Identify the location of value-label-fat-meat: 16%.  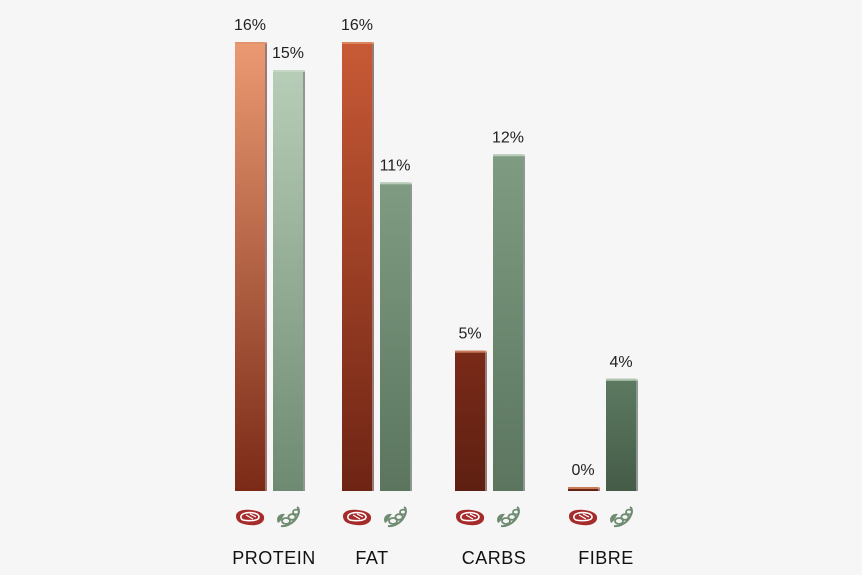
(357, 25).